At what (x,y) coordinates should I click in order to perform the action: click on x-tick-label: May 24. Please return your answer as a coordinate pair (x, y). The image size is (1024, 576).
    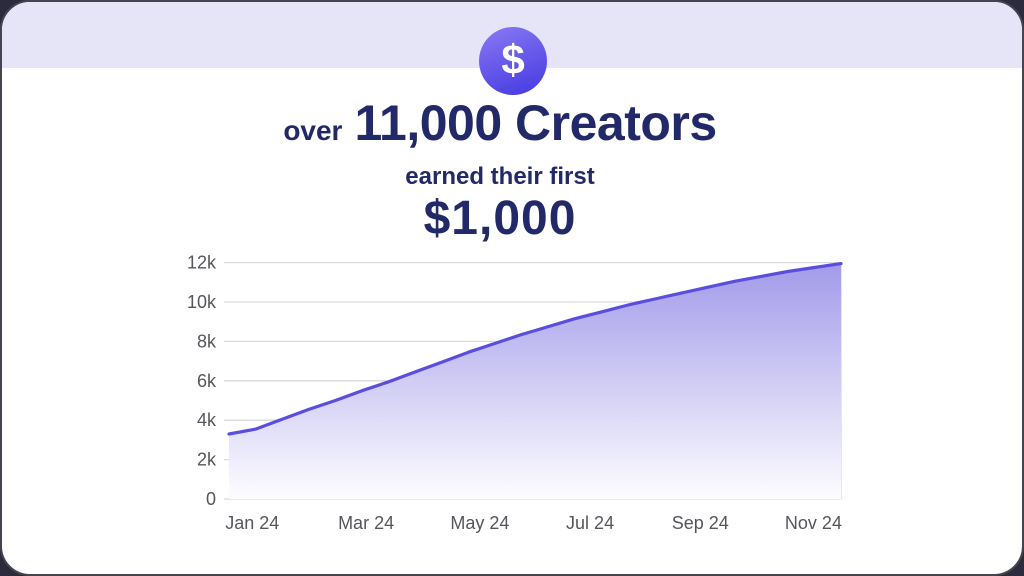
    Looking at the image, I should click on (479, 523).